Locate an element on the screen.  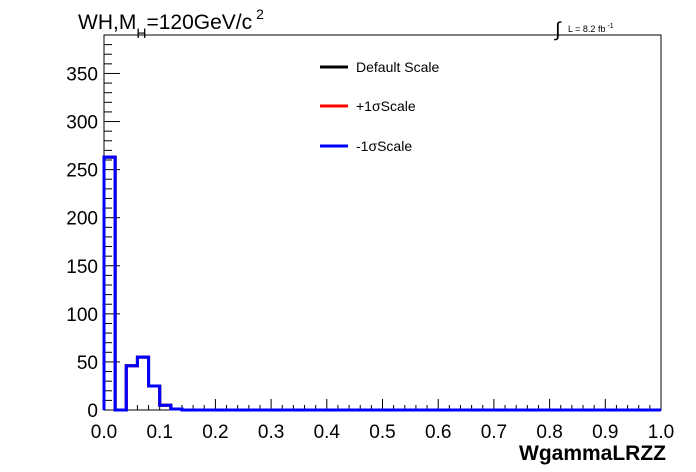
x-axis-tick-labels: 0.0 0.1 0.2 0.3 0.4 0.5 0.6 0.7 0.8 0.9 1.0 is located at coordinates (382, 432).